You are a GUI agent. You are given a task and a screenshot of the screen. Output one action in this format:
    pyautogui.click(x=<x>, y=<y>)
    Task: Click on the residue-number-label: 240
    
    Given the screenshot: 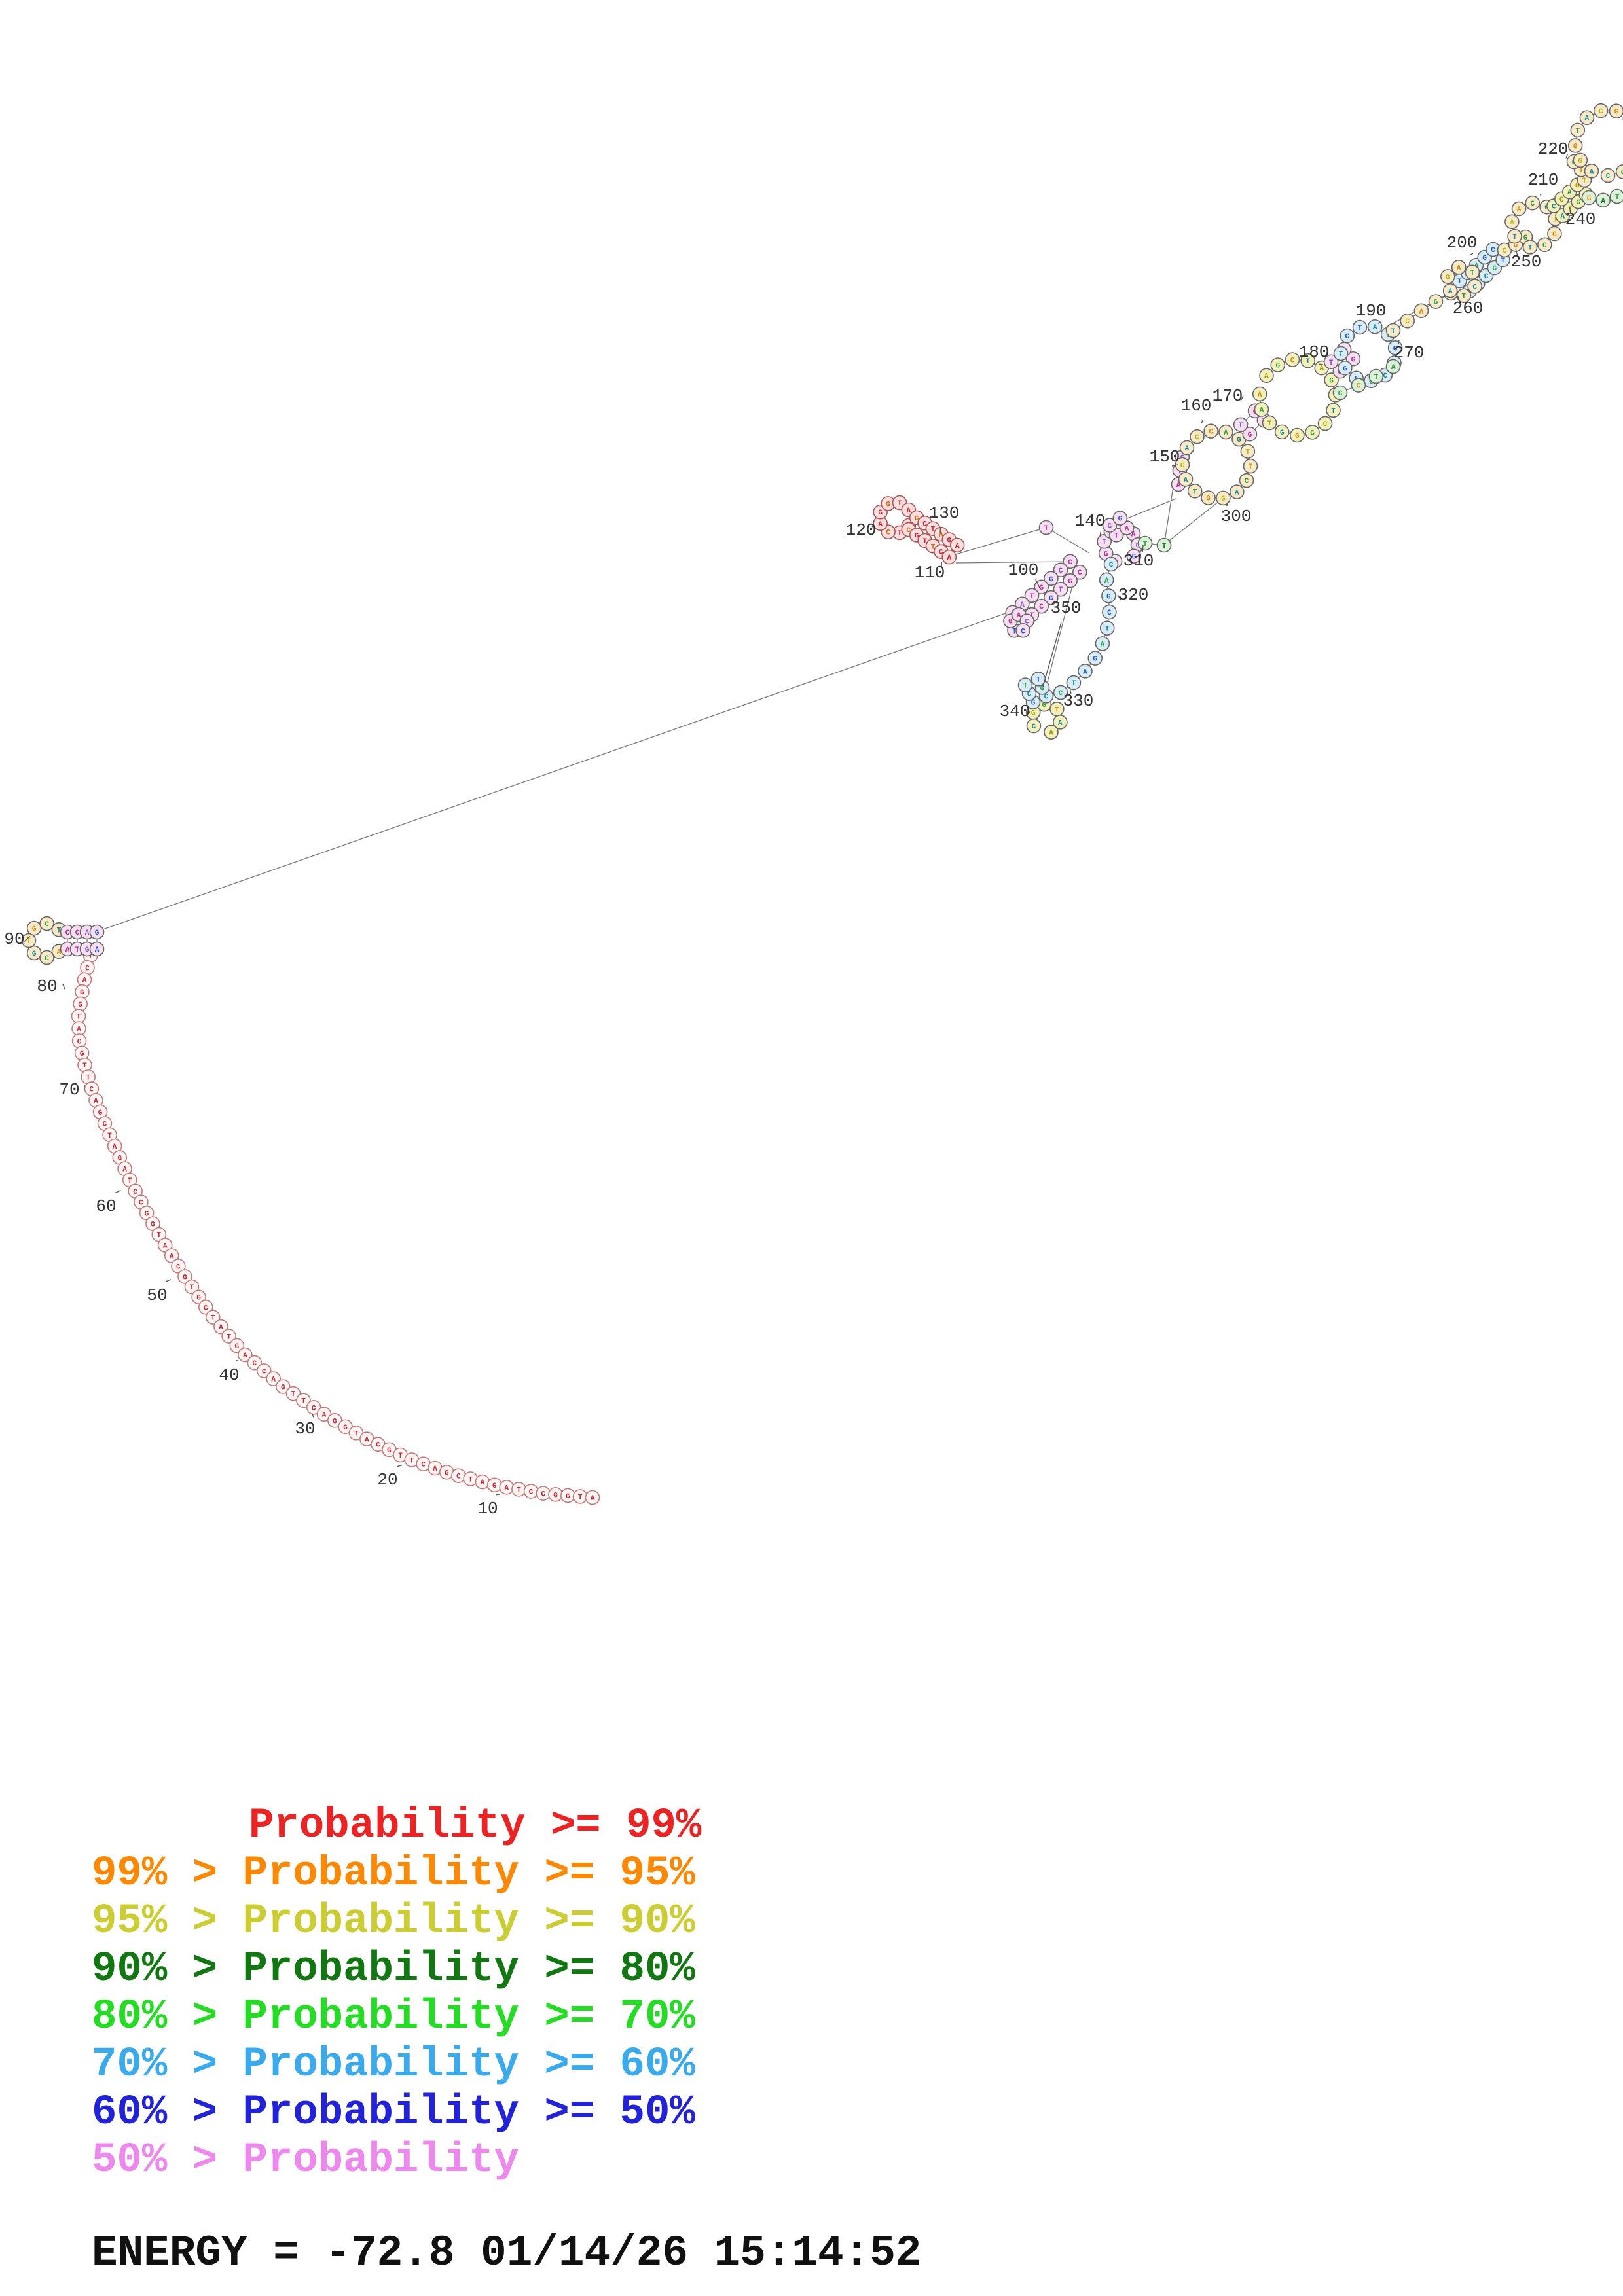 What is the action you would take?
    pyautogui.click(x=1580, y=219)
    